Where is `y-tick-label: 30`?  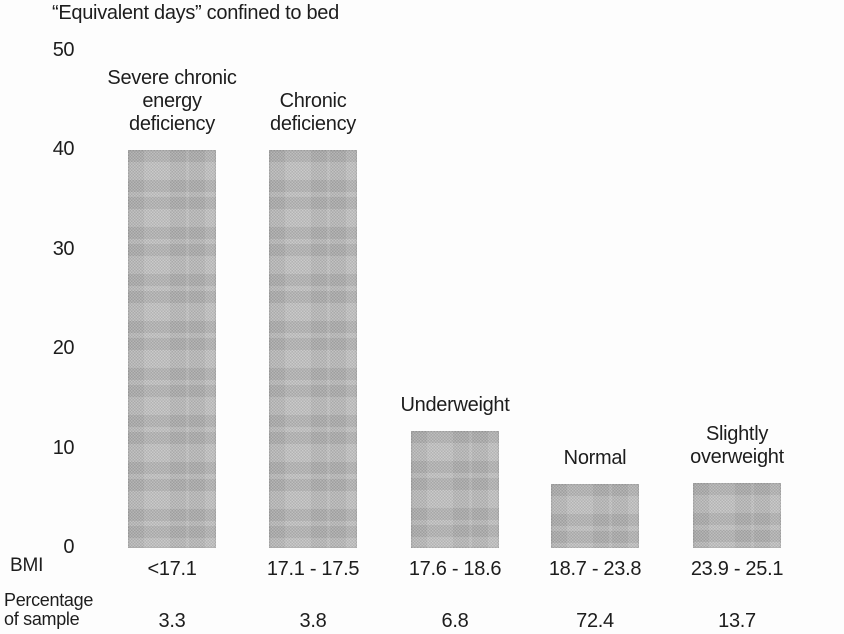
y-tick-label: 30 is located at coordinates (63, 248).